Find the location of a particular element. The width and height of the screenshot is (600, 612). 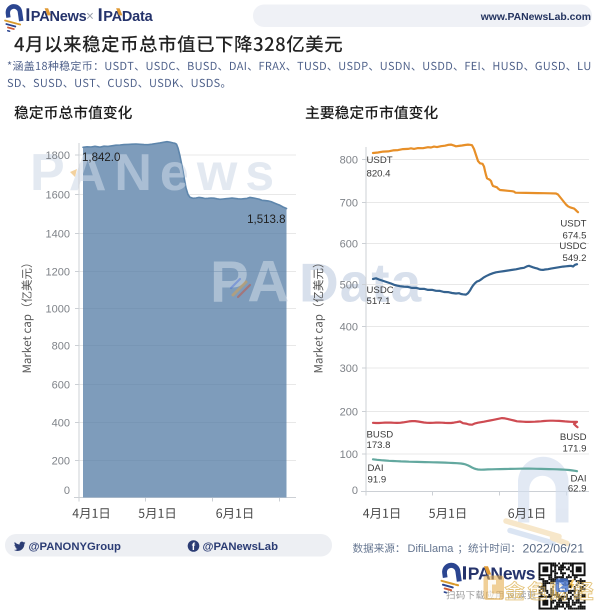

svg-text: 700 is located at coordinates (349, 204).